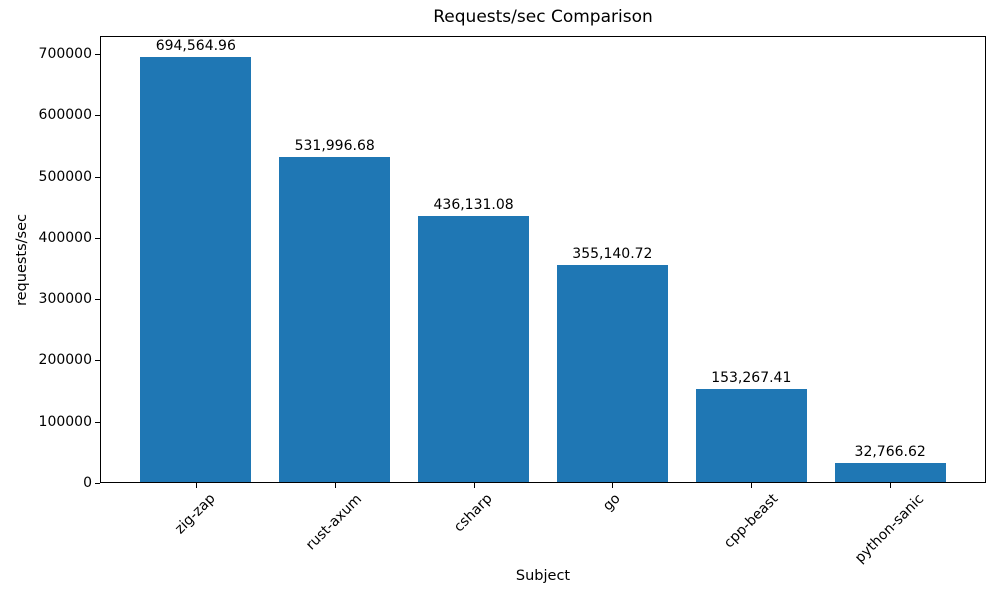 The width and height of the screenshot is (1000, 600). Describe the element at coordinates (474, 348) in the screenshot. I see `bar-csharp` at that location.